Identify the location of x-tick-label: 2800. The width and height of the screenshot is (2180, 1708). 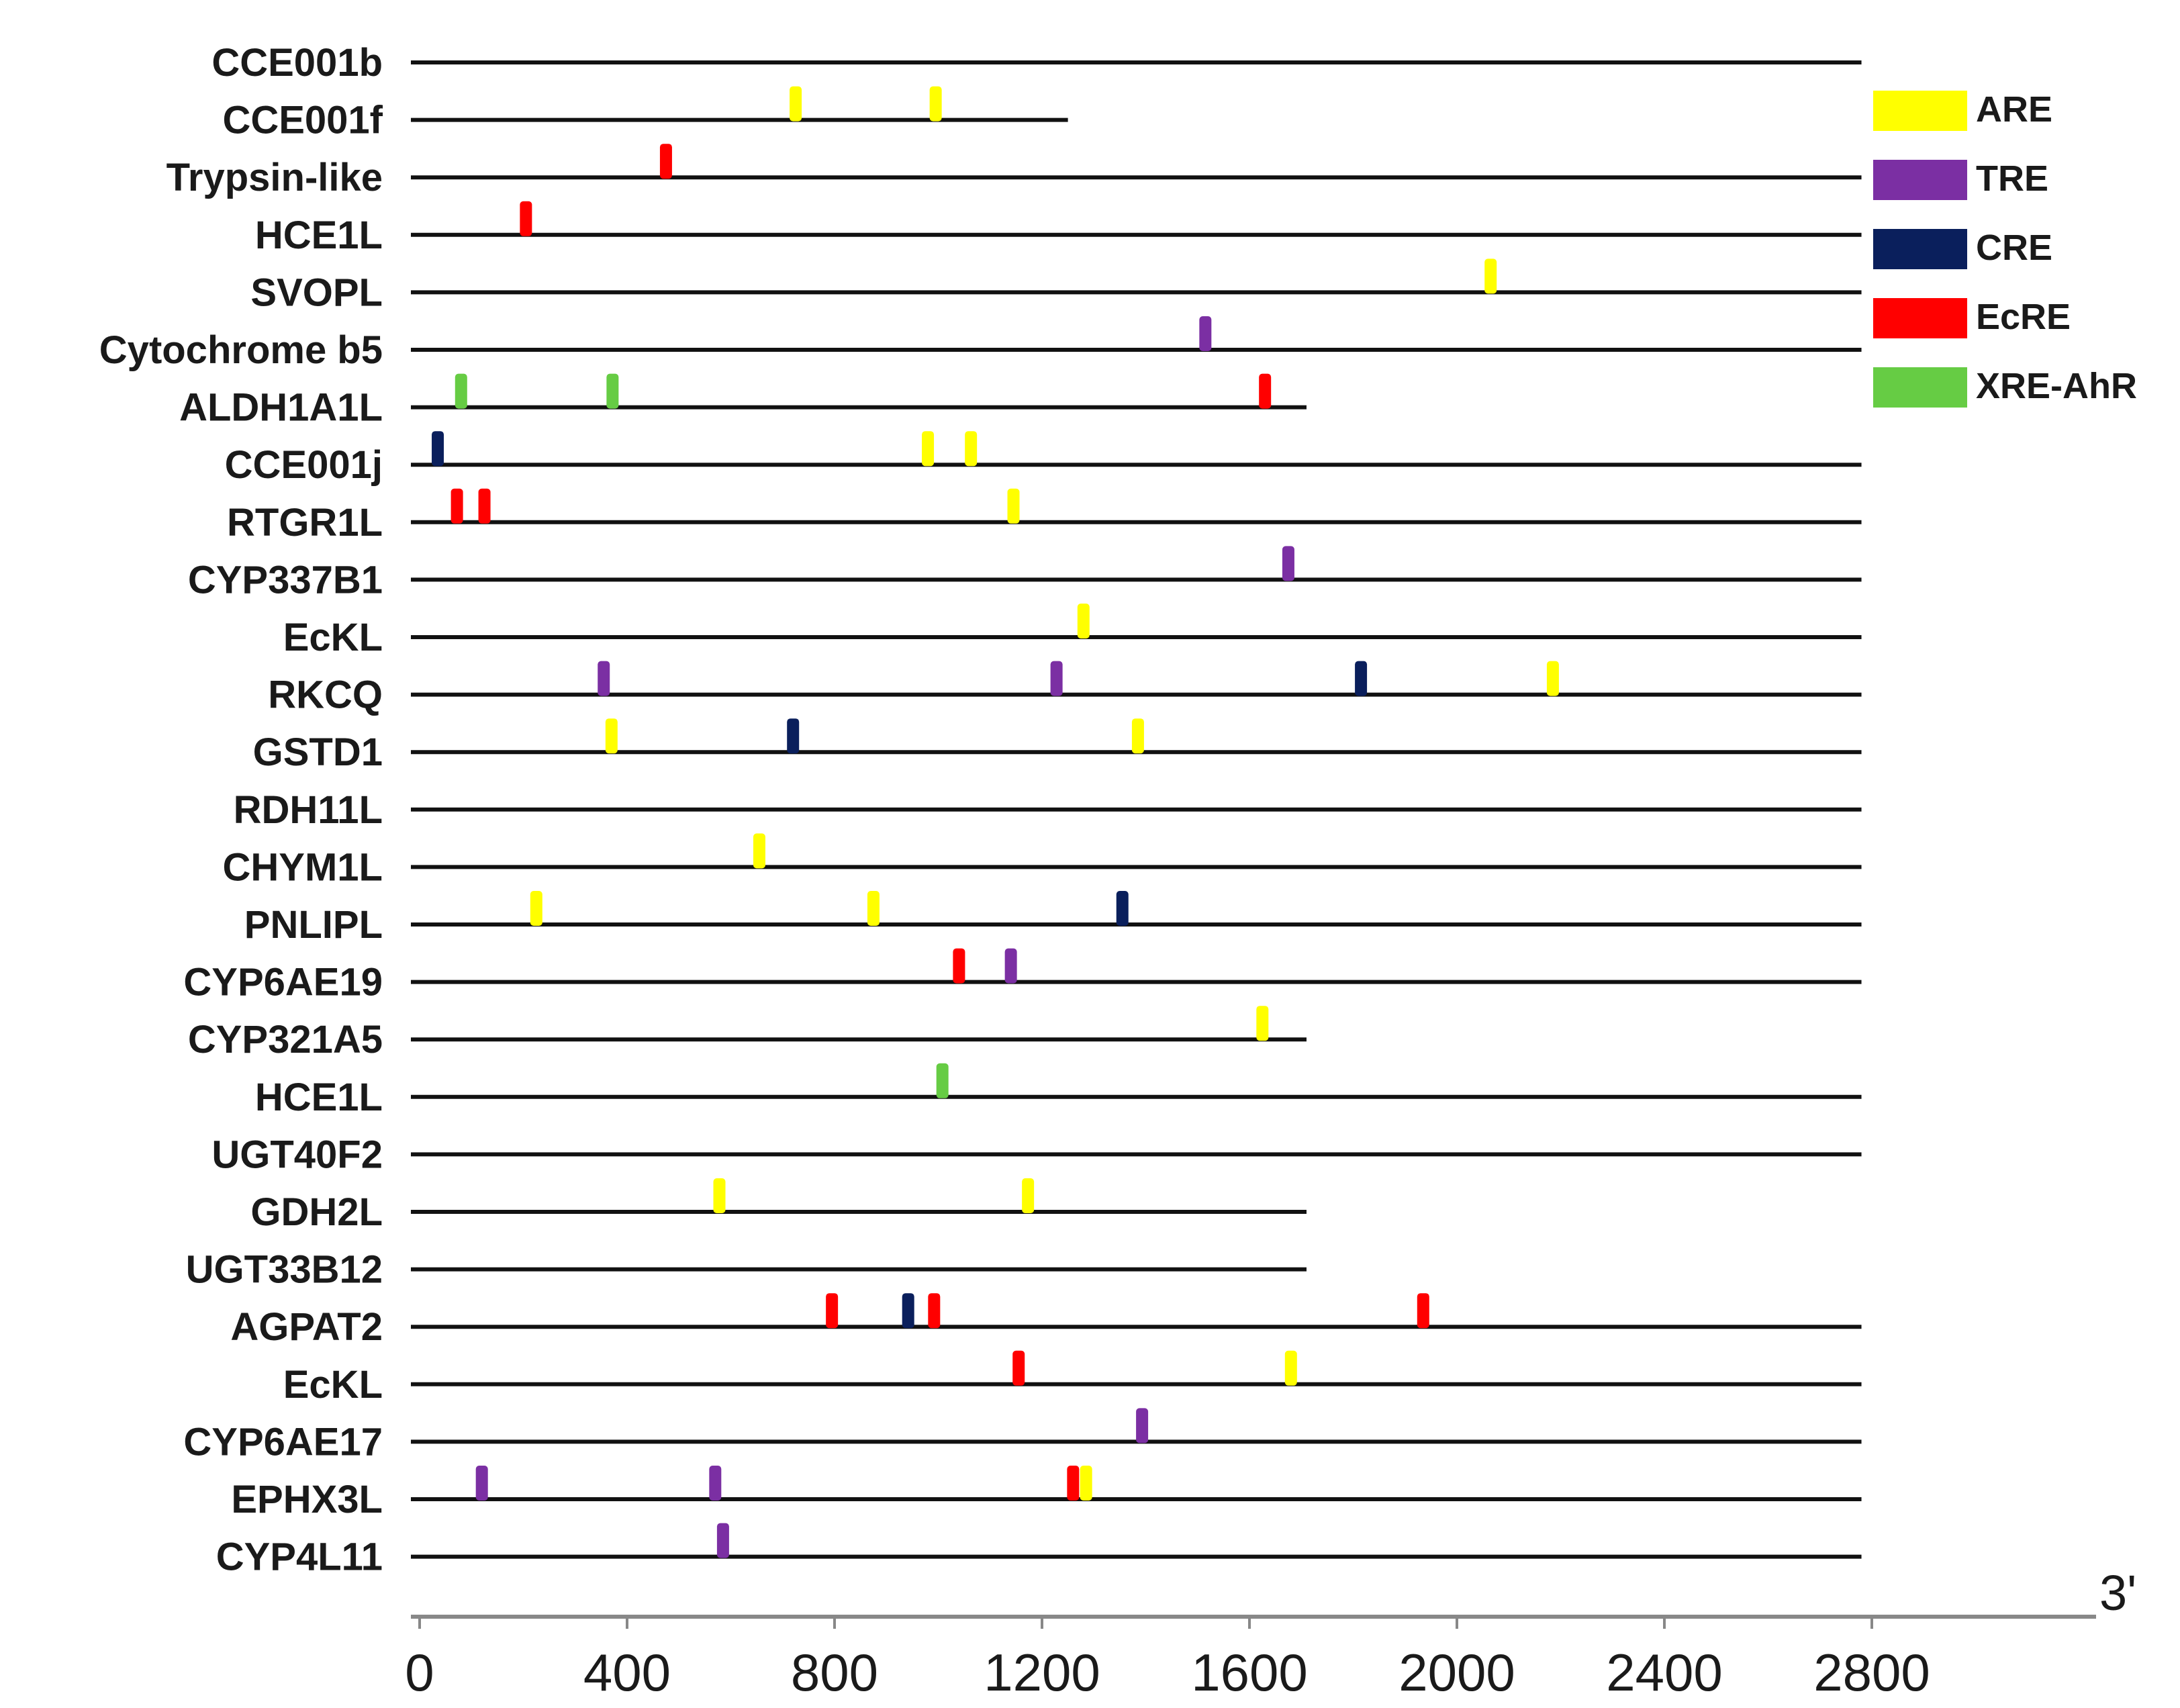
(1872, 1673).